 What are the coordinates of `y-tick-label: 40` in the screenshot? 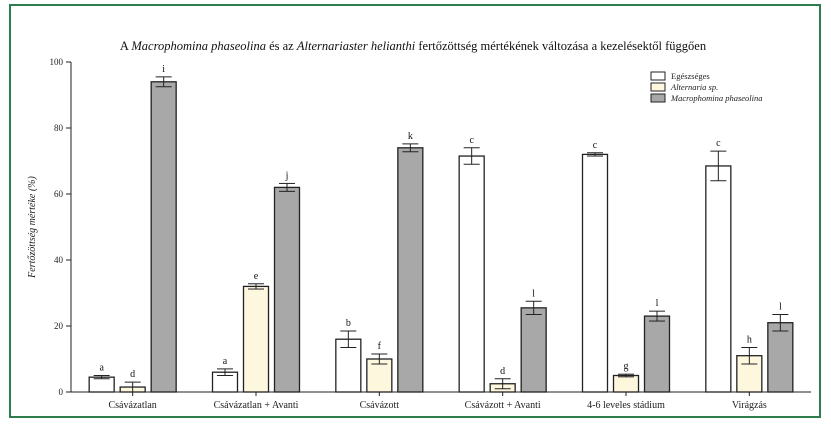 It's located at (59, 260).